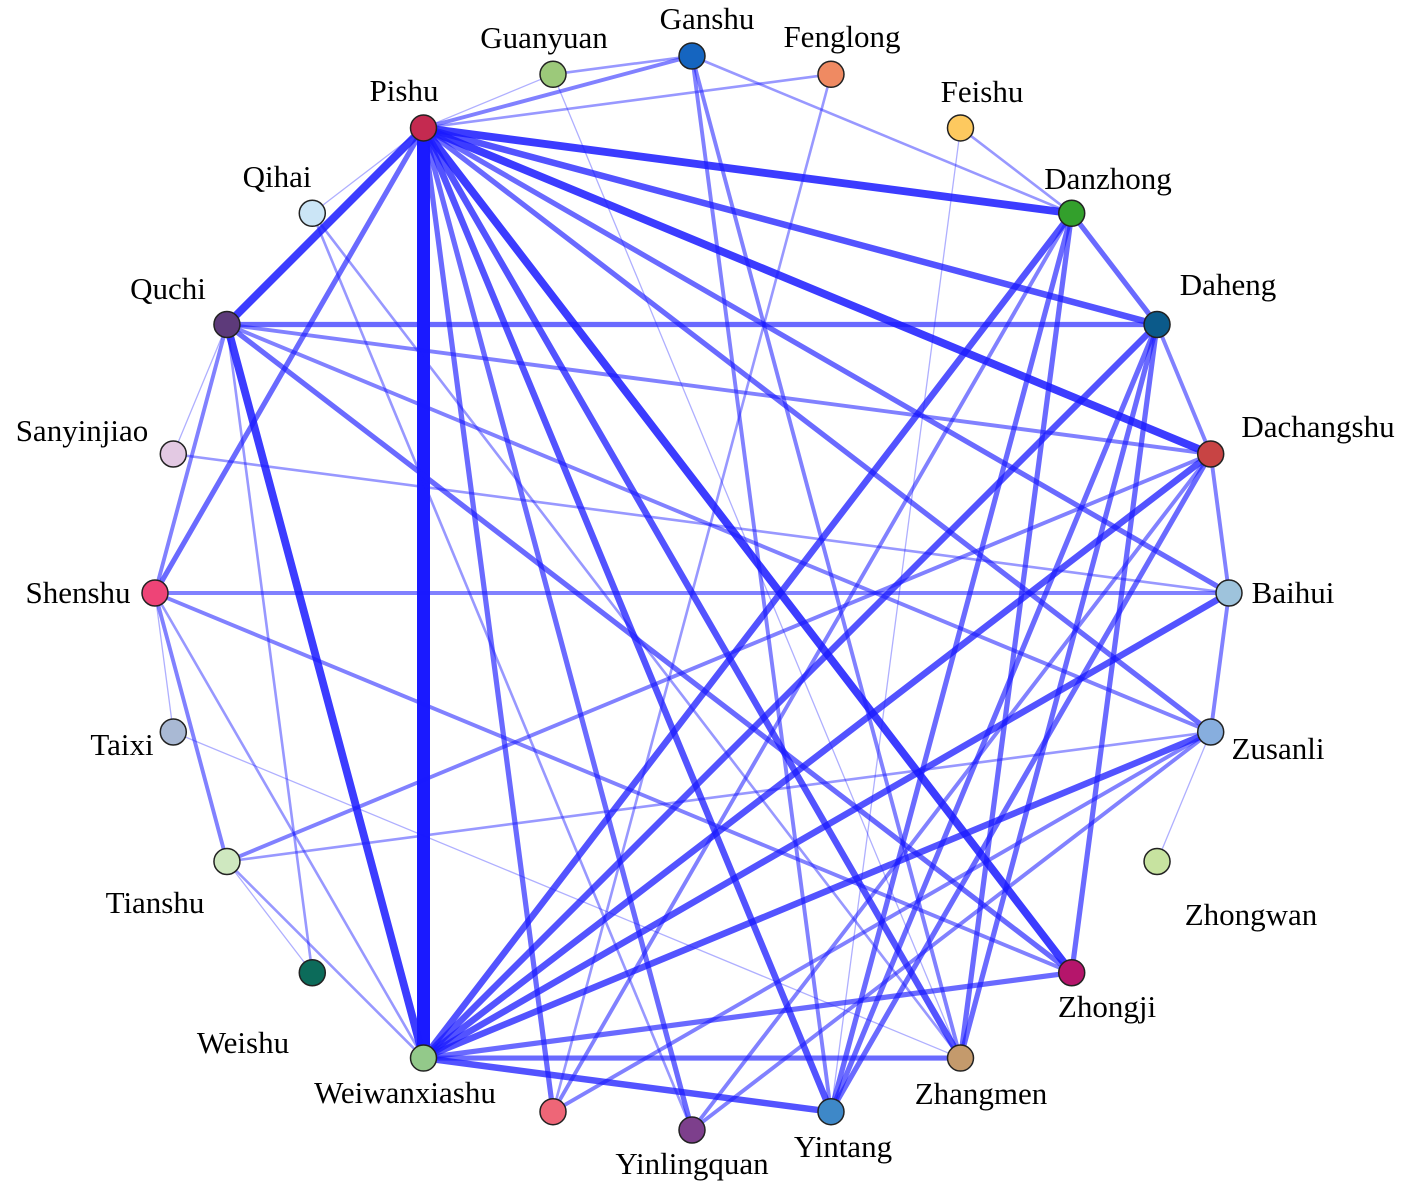 Image resolution: width=1418 pixels, height=1193 pixels. What do you see at coordinates (982, 91) in the screenshot?
I see `node-label: Feishu` at bounding box center [982, 91].